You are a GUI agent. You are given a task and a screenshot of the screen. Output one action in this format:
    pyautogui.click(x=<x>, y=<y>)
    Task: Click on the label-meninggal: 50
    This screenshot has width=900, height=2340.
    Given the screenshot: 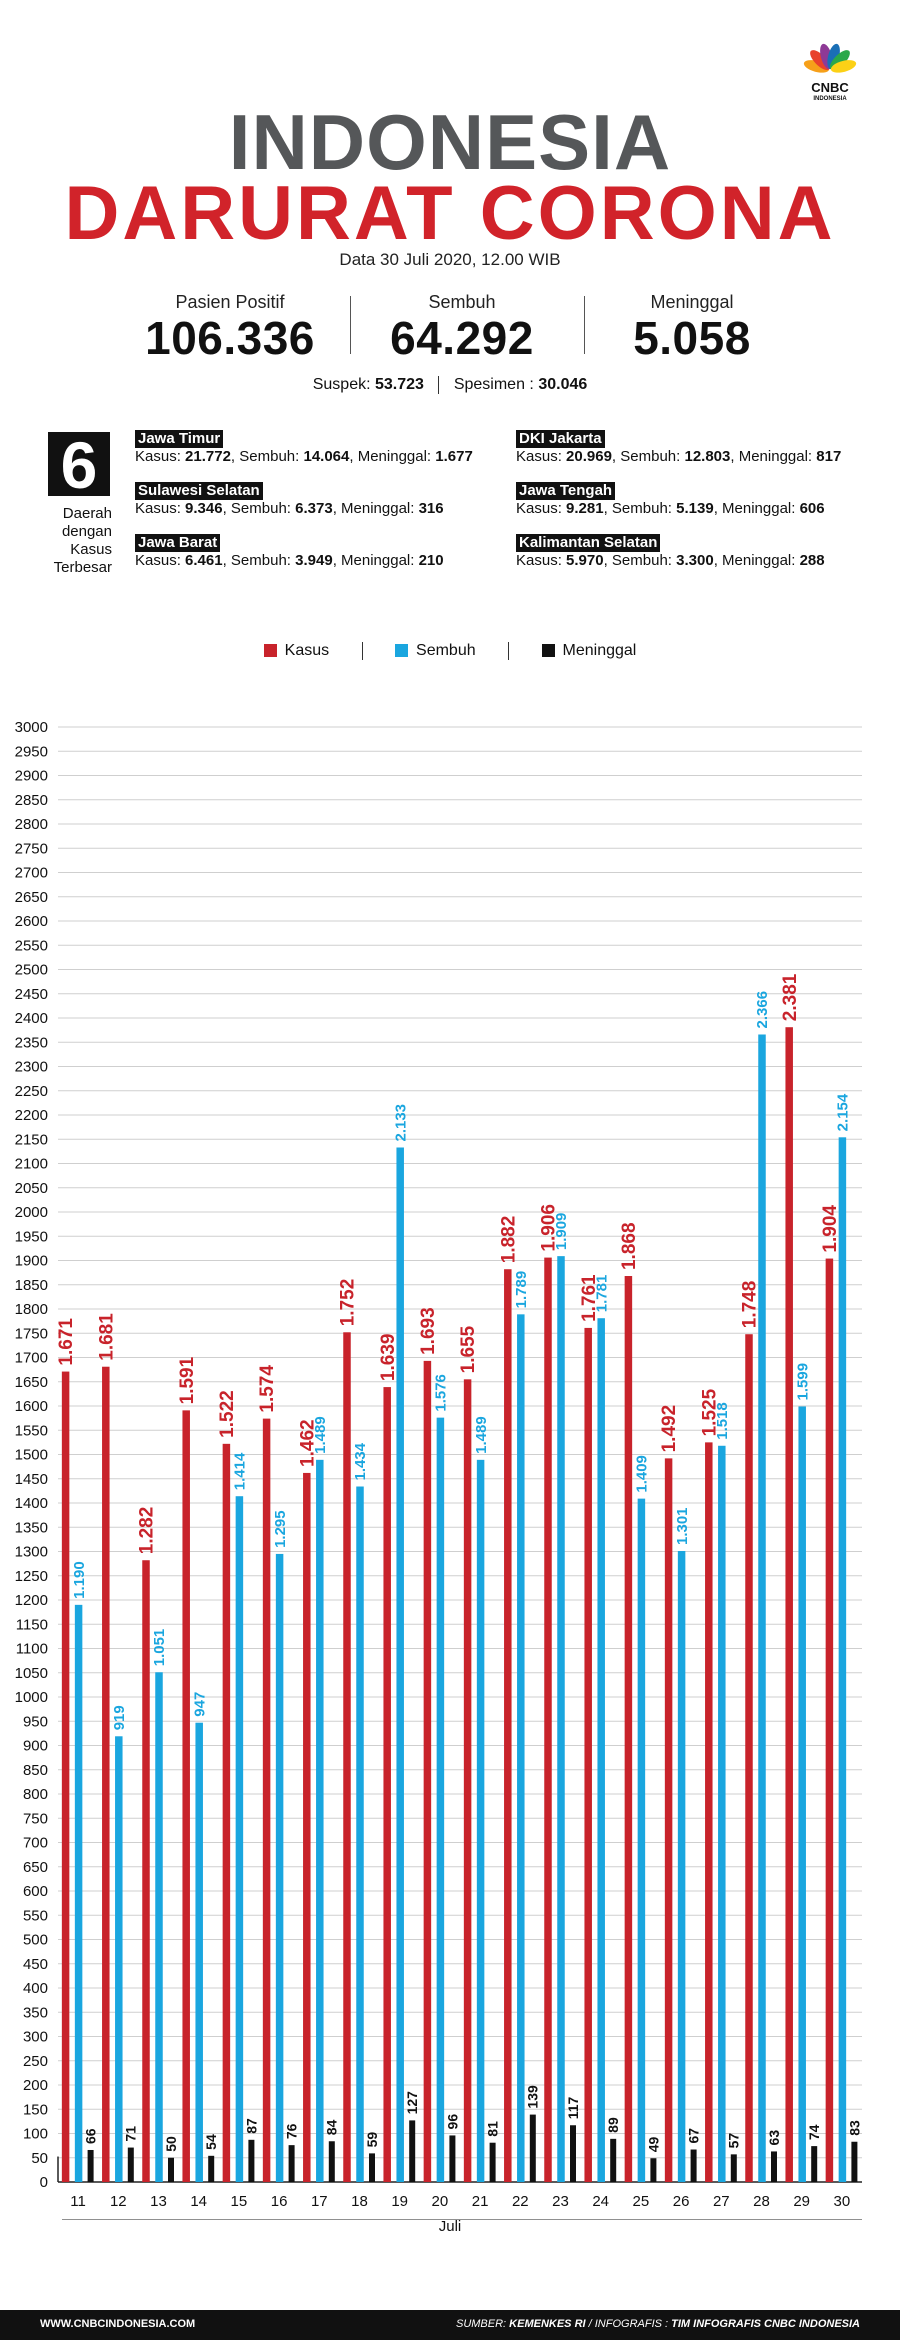 What is the action you would take?
    pyautogui.click(x=171, y=2144)
    